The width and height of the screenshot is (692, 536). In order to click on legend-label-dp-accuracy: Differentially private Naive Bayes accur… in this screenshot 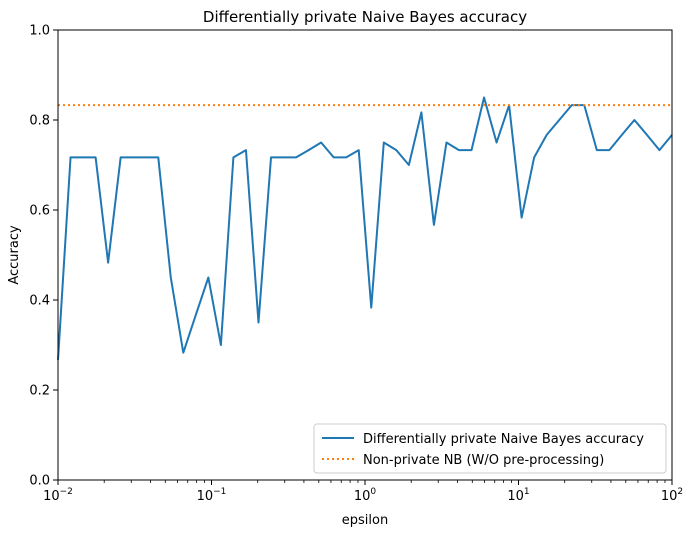, I will do `click(503, 439)`.